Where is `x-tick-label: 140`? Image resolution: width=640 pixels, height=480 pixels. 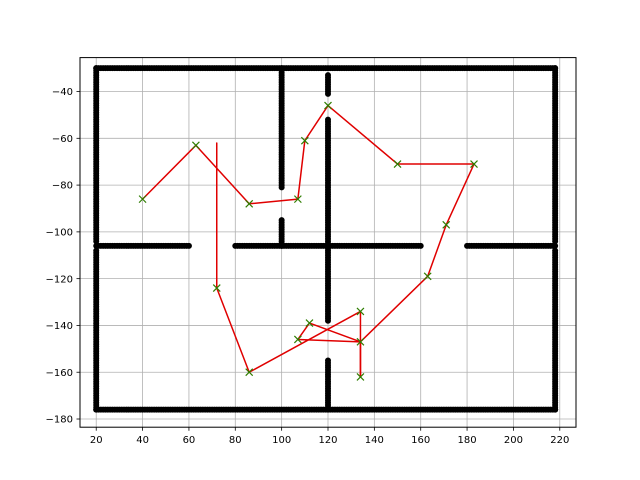 x-tick-label: 140 is located at coordinates (374, 440).